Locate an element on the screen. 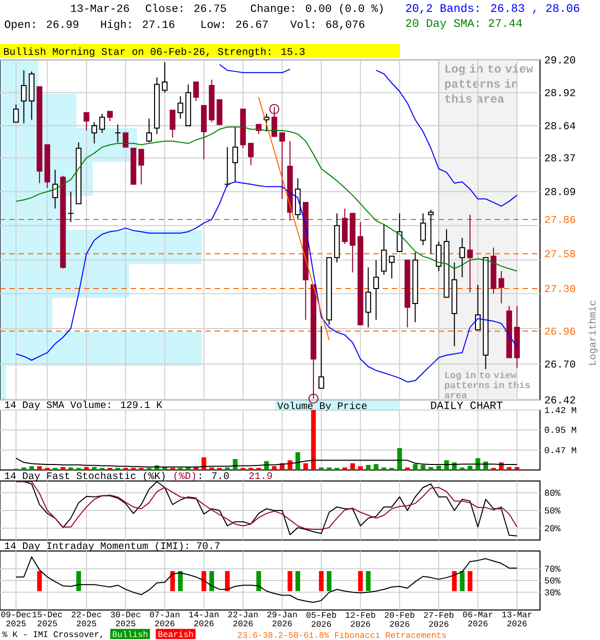  text: Low: 26.67 is located at coordinates (235, 24).